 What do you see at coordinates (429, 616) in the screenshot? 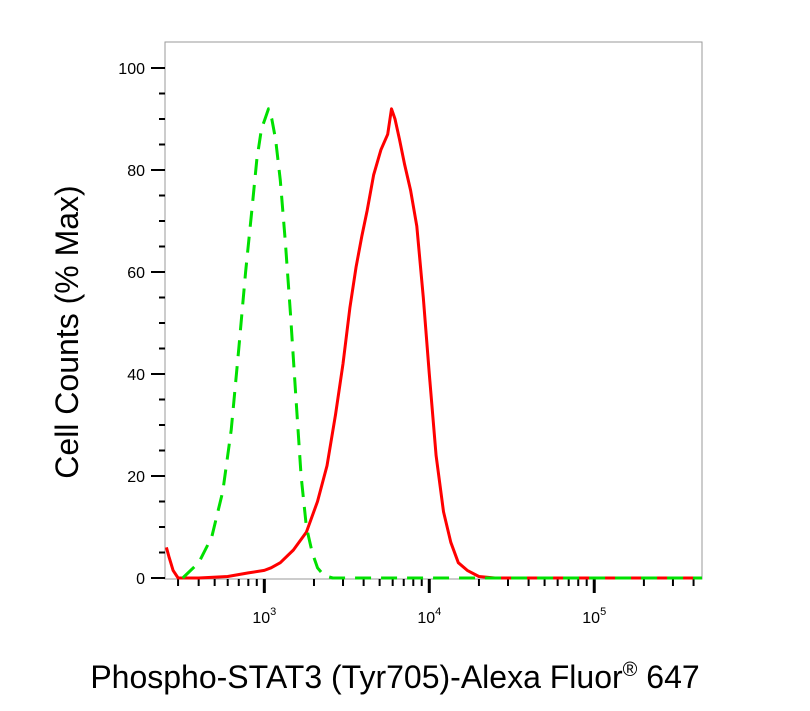
I see `x-tick-label: 10⁴` at bounding box center [429, 616].